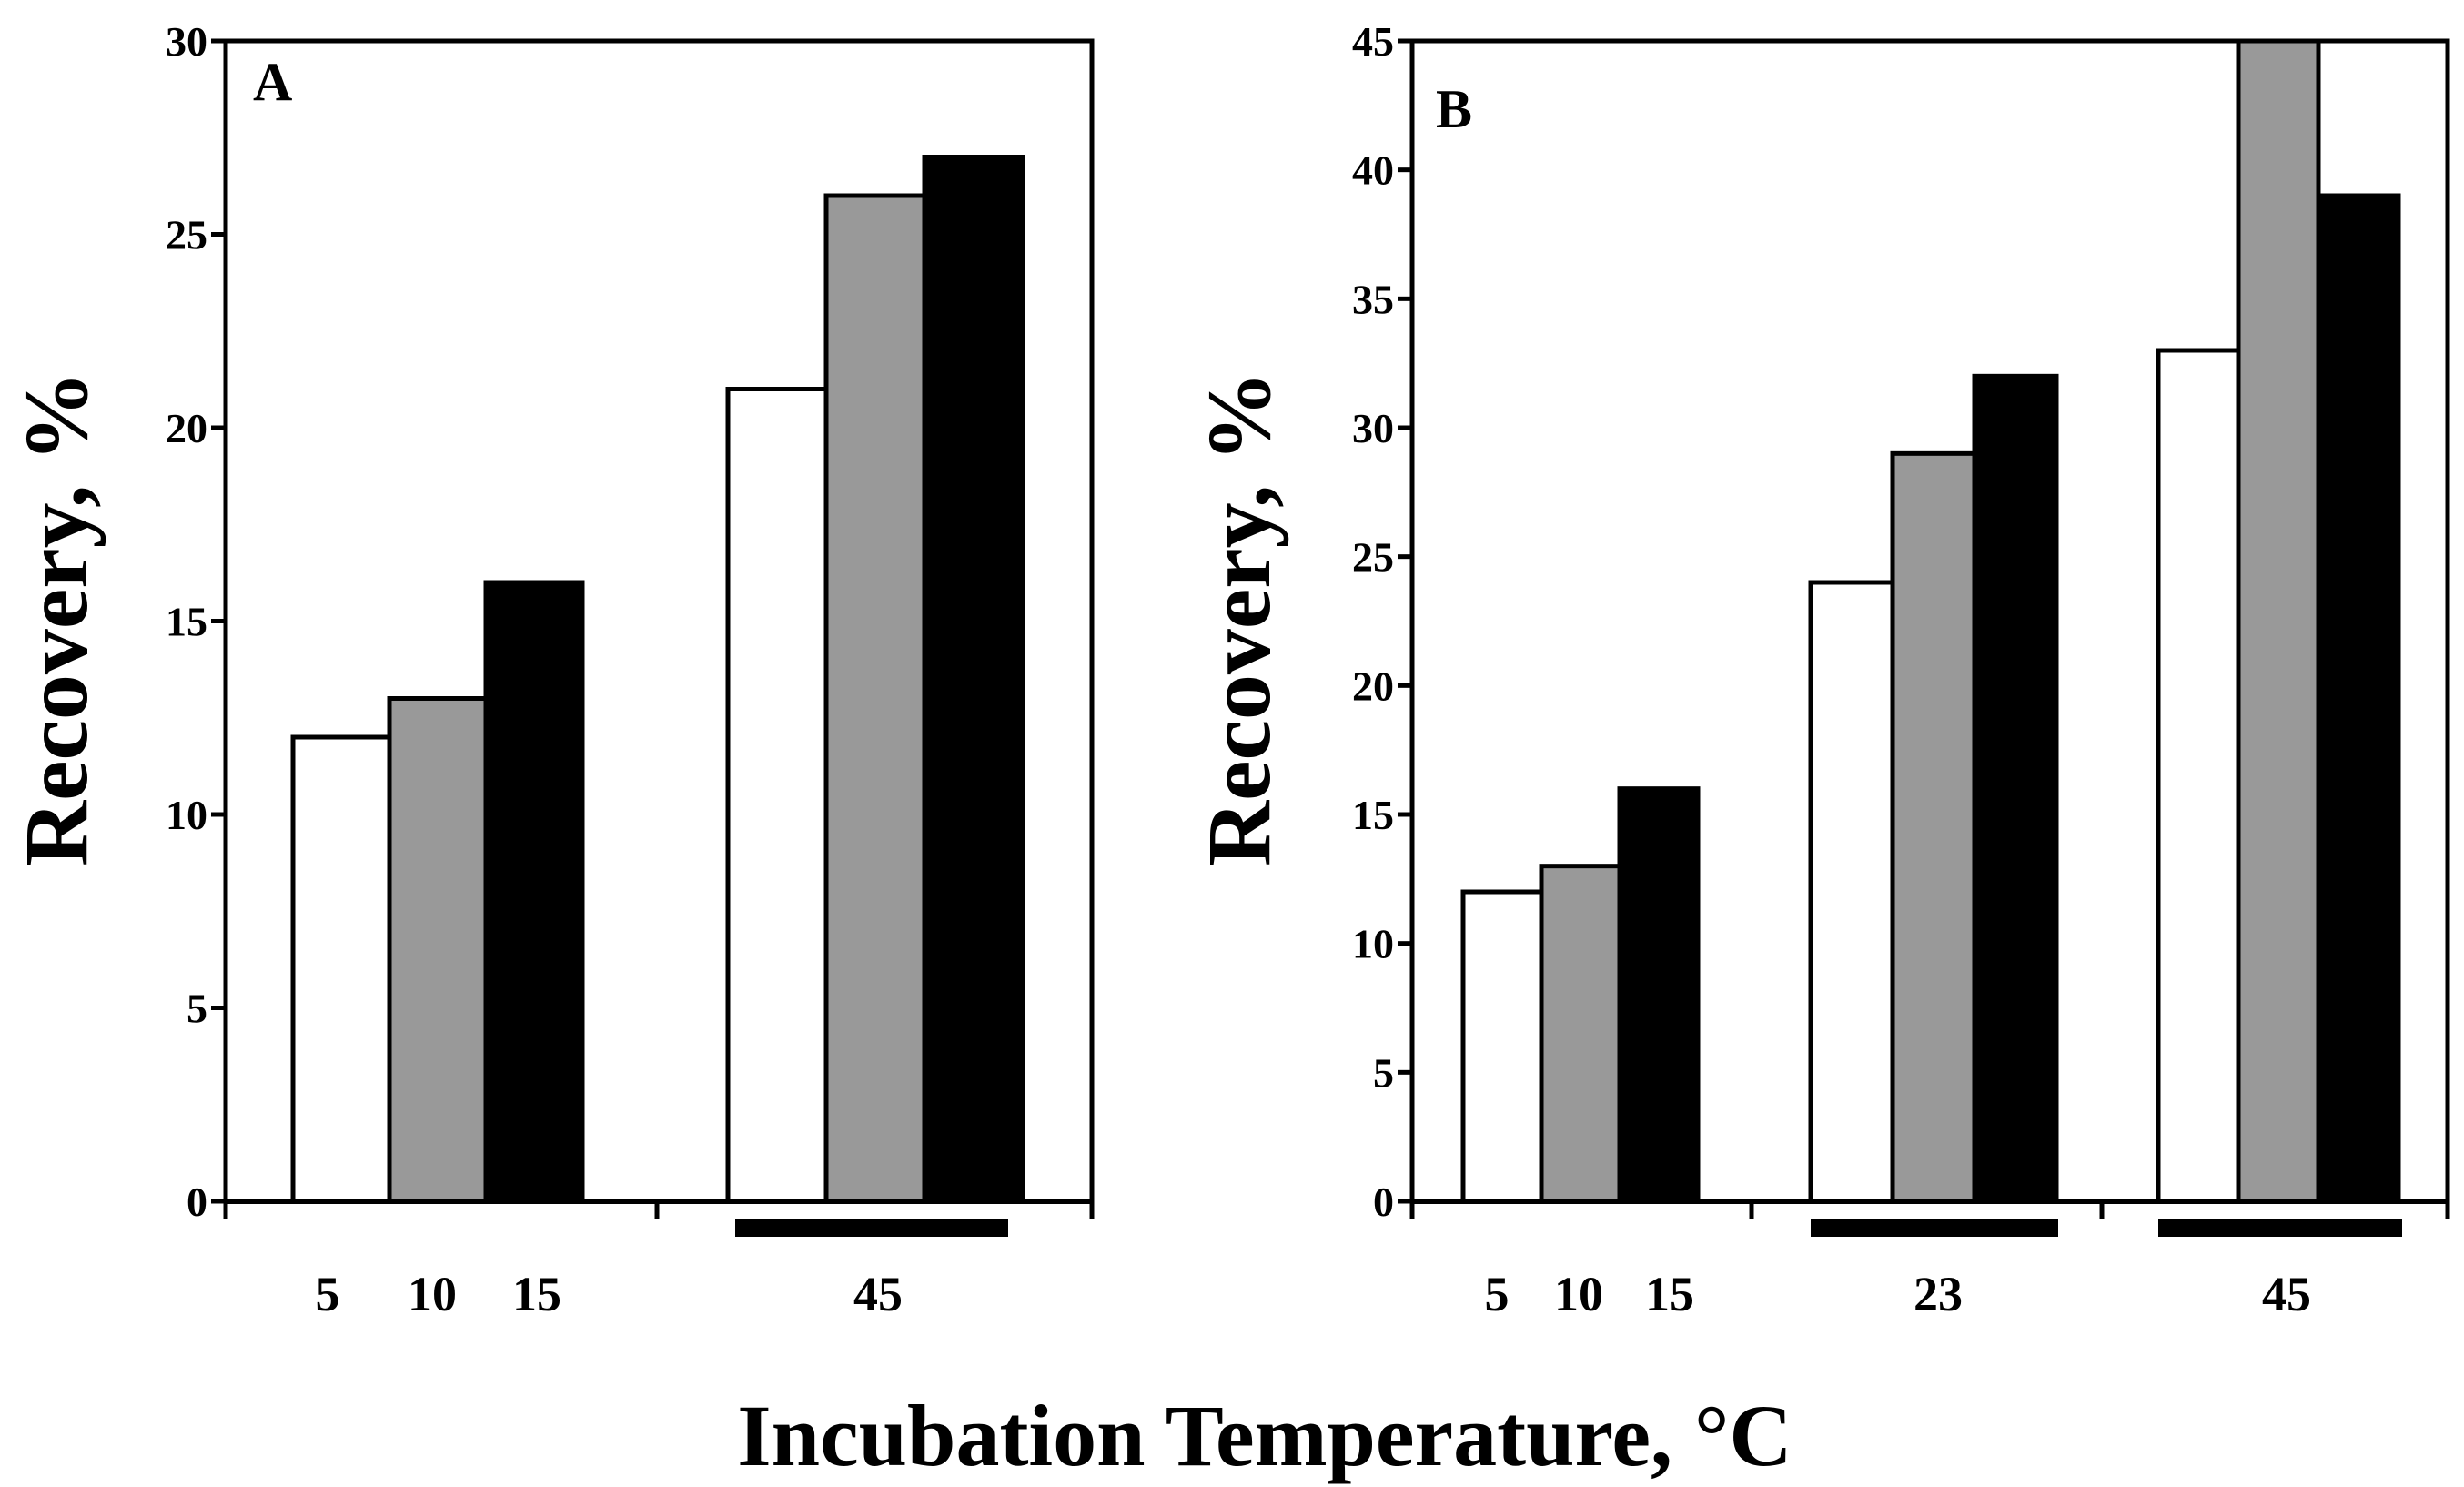 The width and height of the screenshot is (2464, 1487). Describe the element at coordinates (1373, 299) in the screenshot. I see `y-tick-label: 35` at that location.